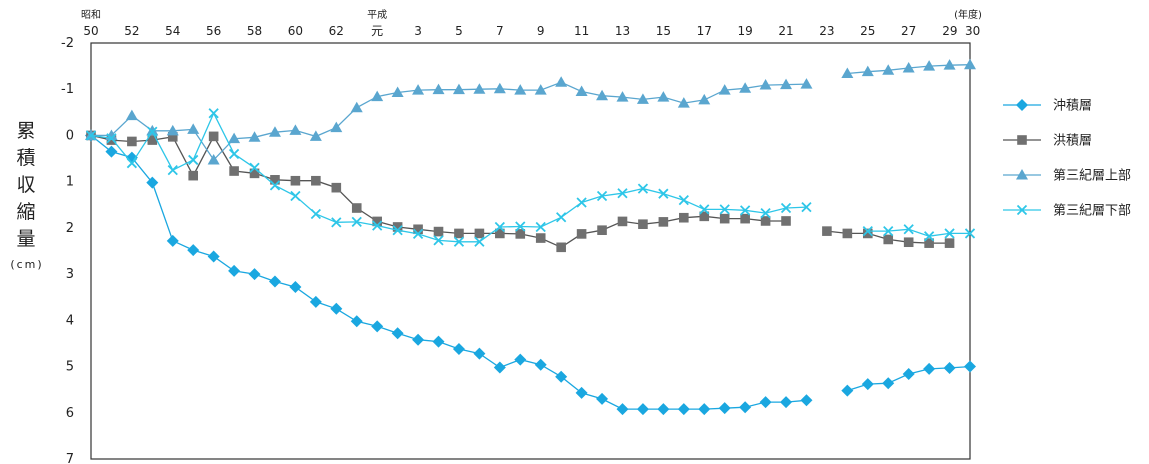 Image resolution: width=1149 pixels, height=464 pixels. I want to click on x-tick-label: 50, so click(90, 31).